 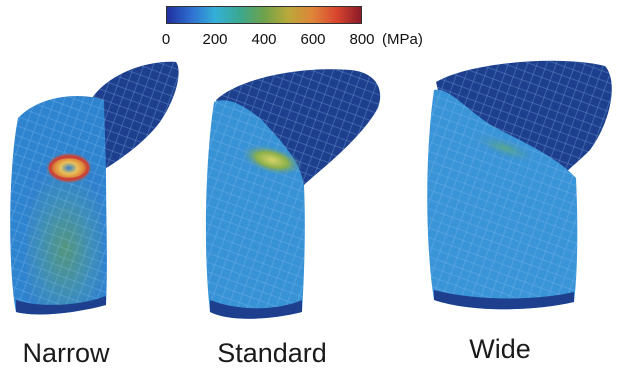 What do you see at coordinates (505, 148) in the screenshot?
I see `wide-stress-hotspot` at bounding box center [505, 148].